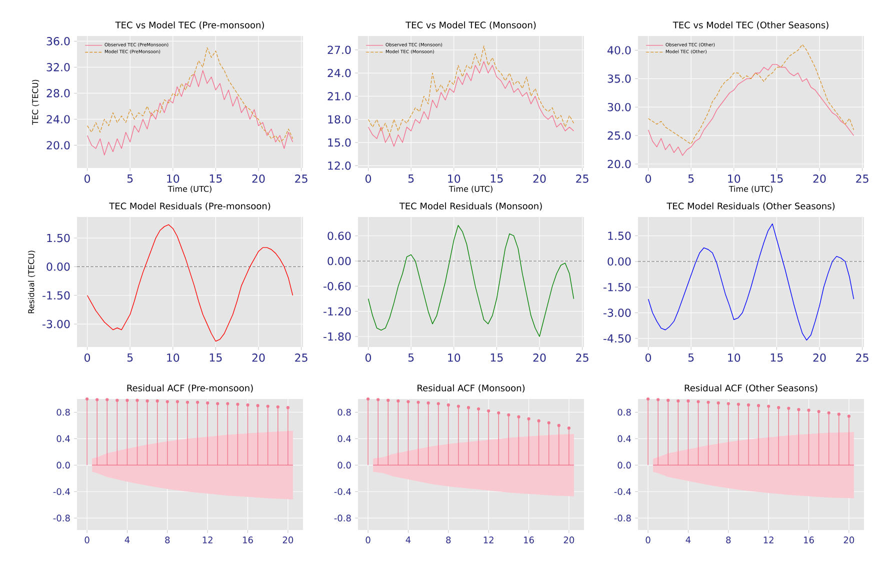  Describe the element at coordinates (617, 338) in the screenshot. I see `y-tick-label: -4.50` at that location.